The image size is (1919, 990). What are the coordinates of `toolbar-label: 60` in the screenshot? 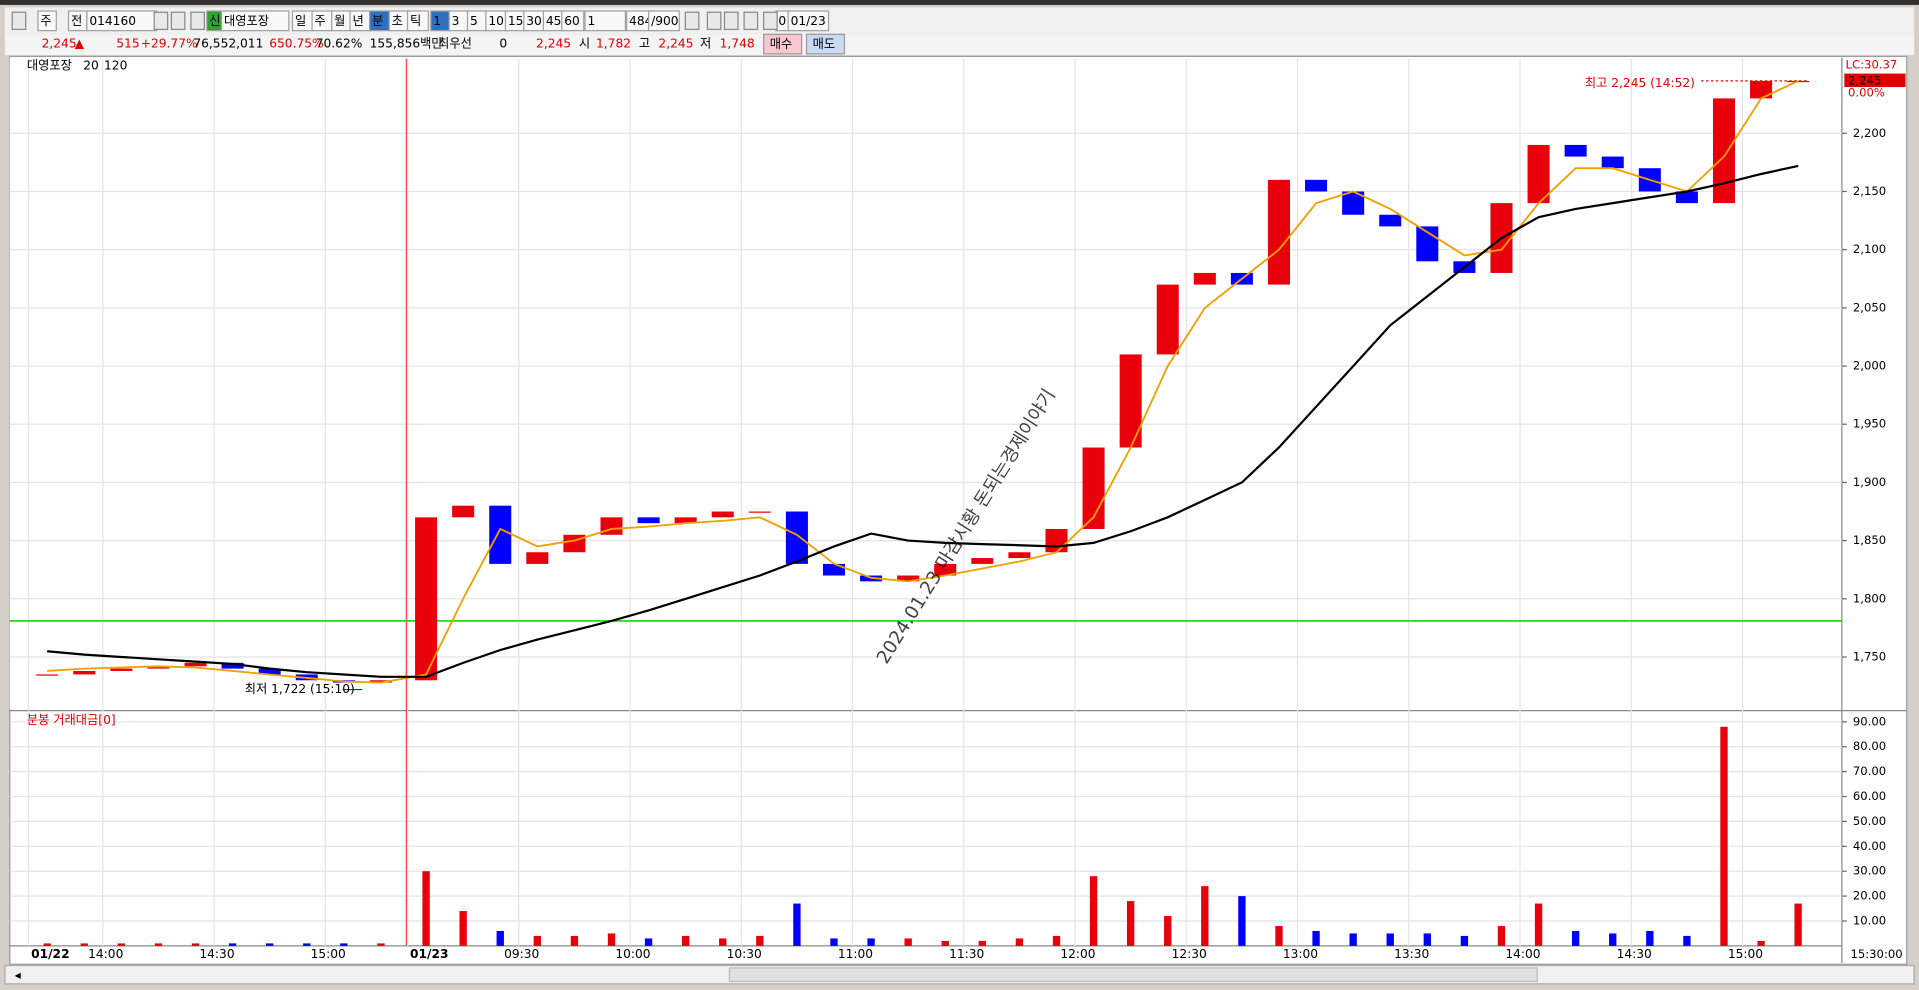 It's located at (572, 21).